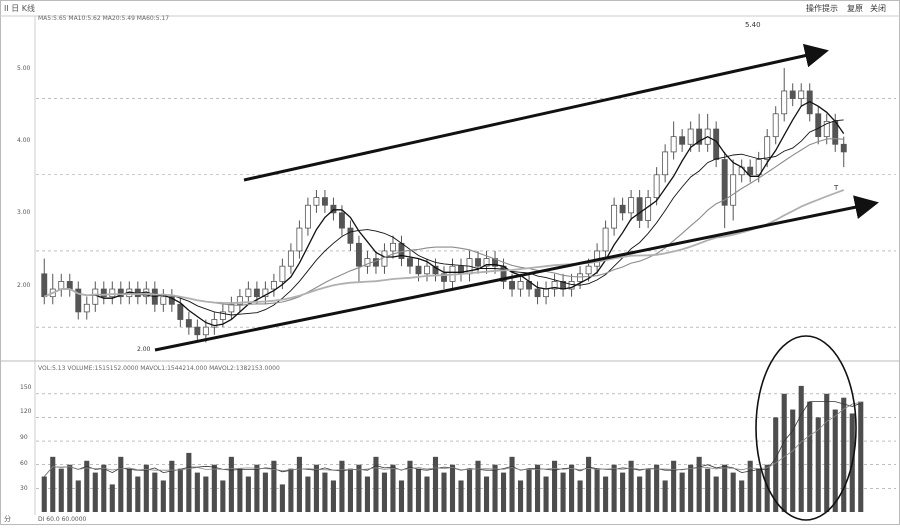 The image size is (900, 529). What do you see at coordinates (26, 387) in the screenshot?
I see `volume-tick-label: 150` at bounding box center [26, 387].